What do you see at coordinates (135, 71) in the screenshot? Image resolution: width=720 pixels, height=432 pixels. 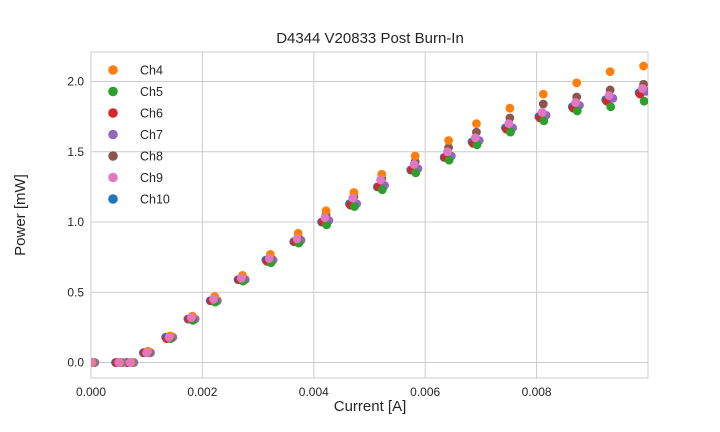 I see `legend-item-ch4: Ch4` at bounding box center [135, 71].